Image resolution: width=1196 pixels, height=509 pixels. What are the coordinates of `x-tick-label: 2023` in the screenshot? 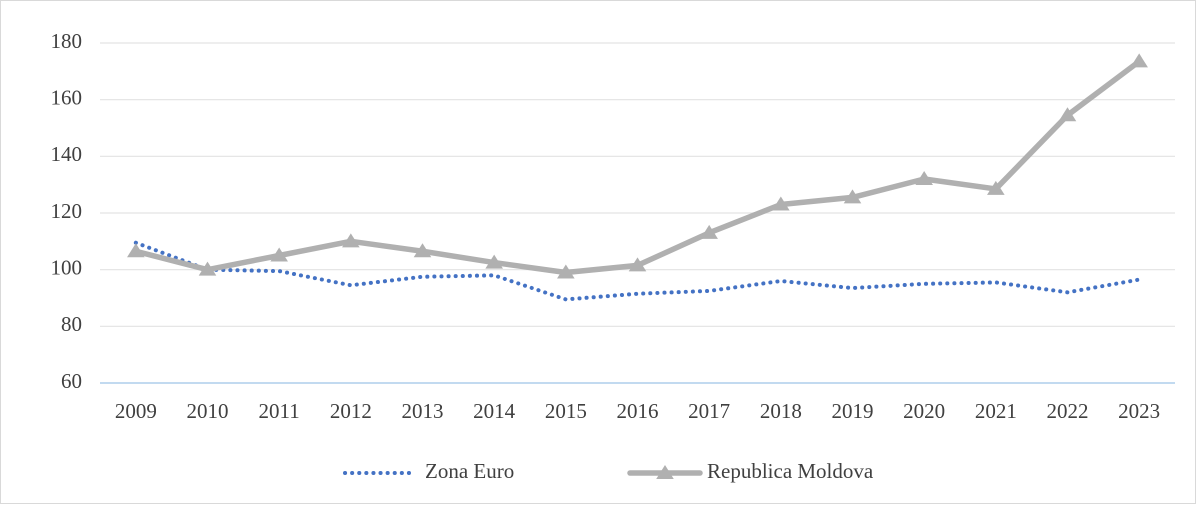 It's located at (1139, 411).